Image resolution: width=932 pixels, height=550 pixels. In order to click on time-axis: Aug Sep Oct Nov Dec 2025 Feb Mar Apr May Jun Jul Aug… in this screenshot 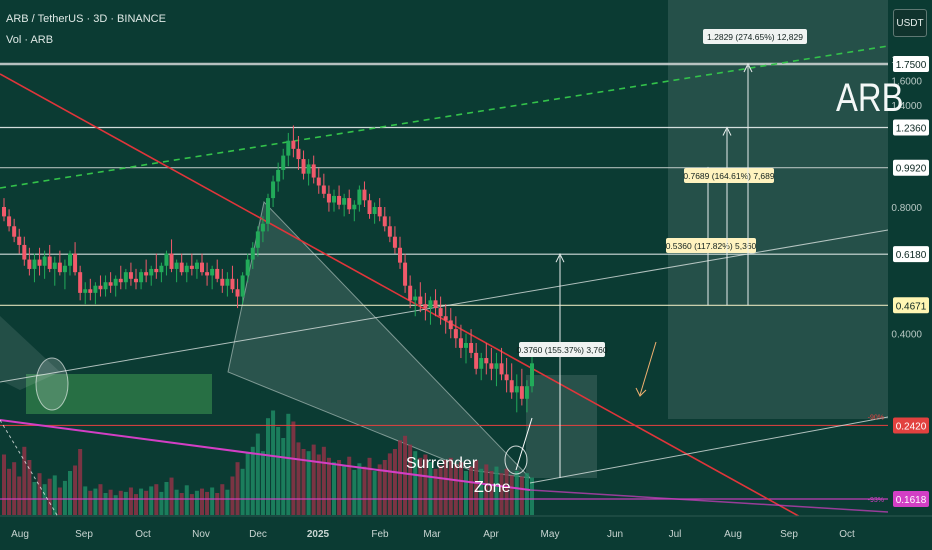, I will do `click(466, 532)`.